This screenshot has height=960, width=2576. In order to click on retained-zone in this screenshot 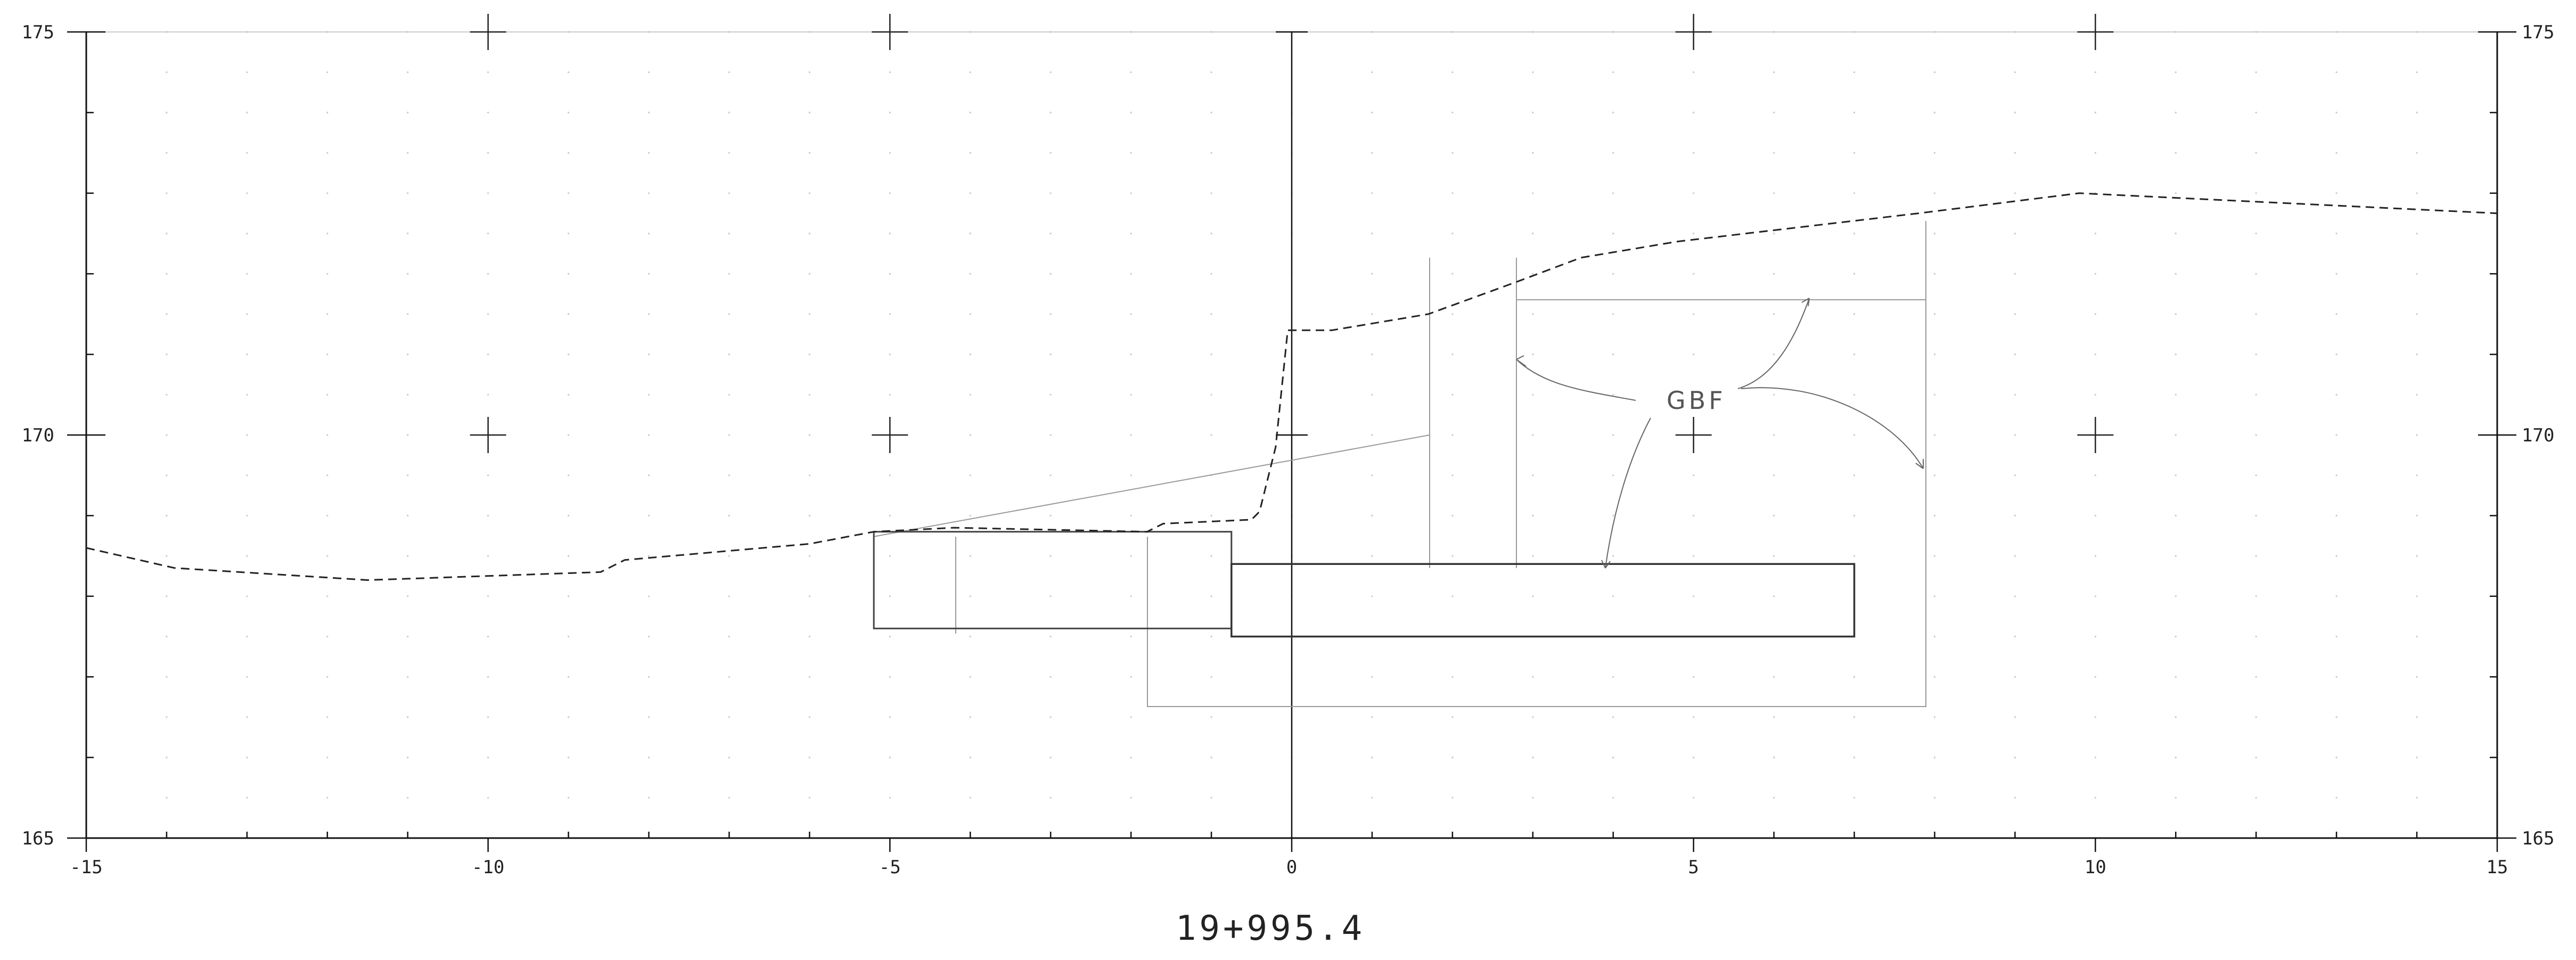, I will do `click(1721, 413)`.